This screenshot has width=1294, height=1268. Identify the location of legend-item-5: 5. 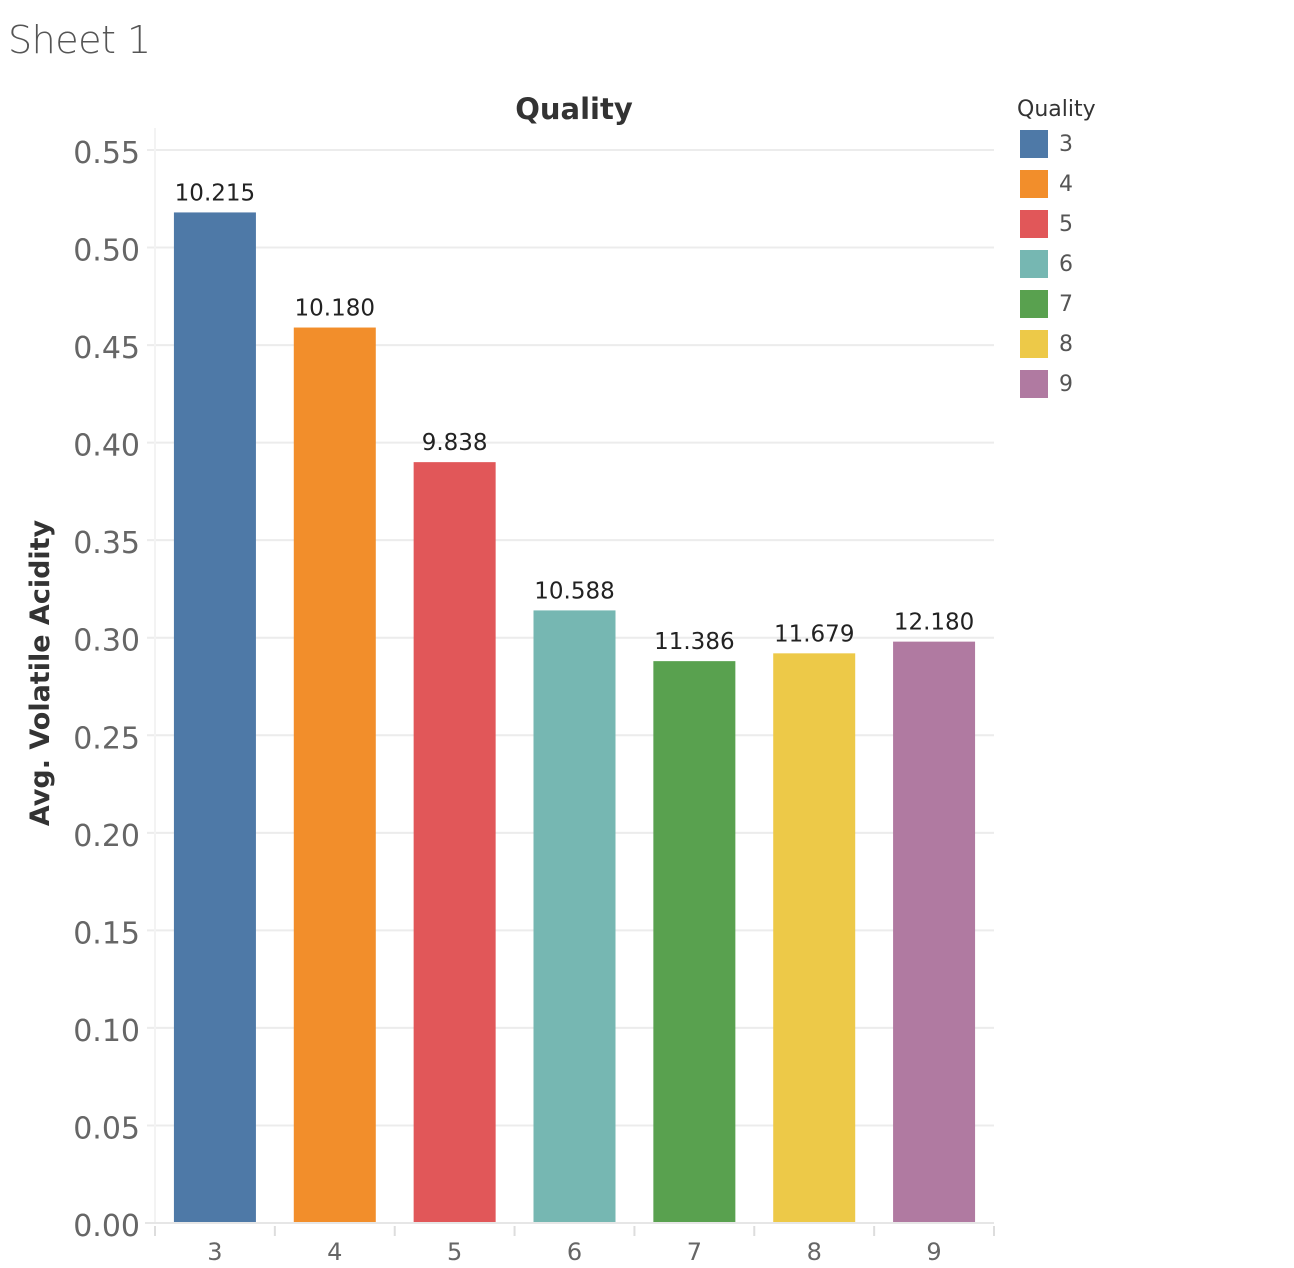
(1117, 224).